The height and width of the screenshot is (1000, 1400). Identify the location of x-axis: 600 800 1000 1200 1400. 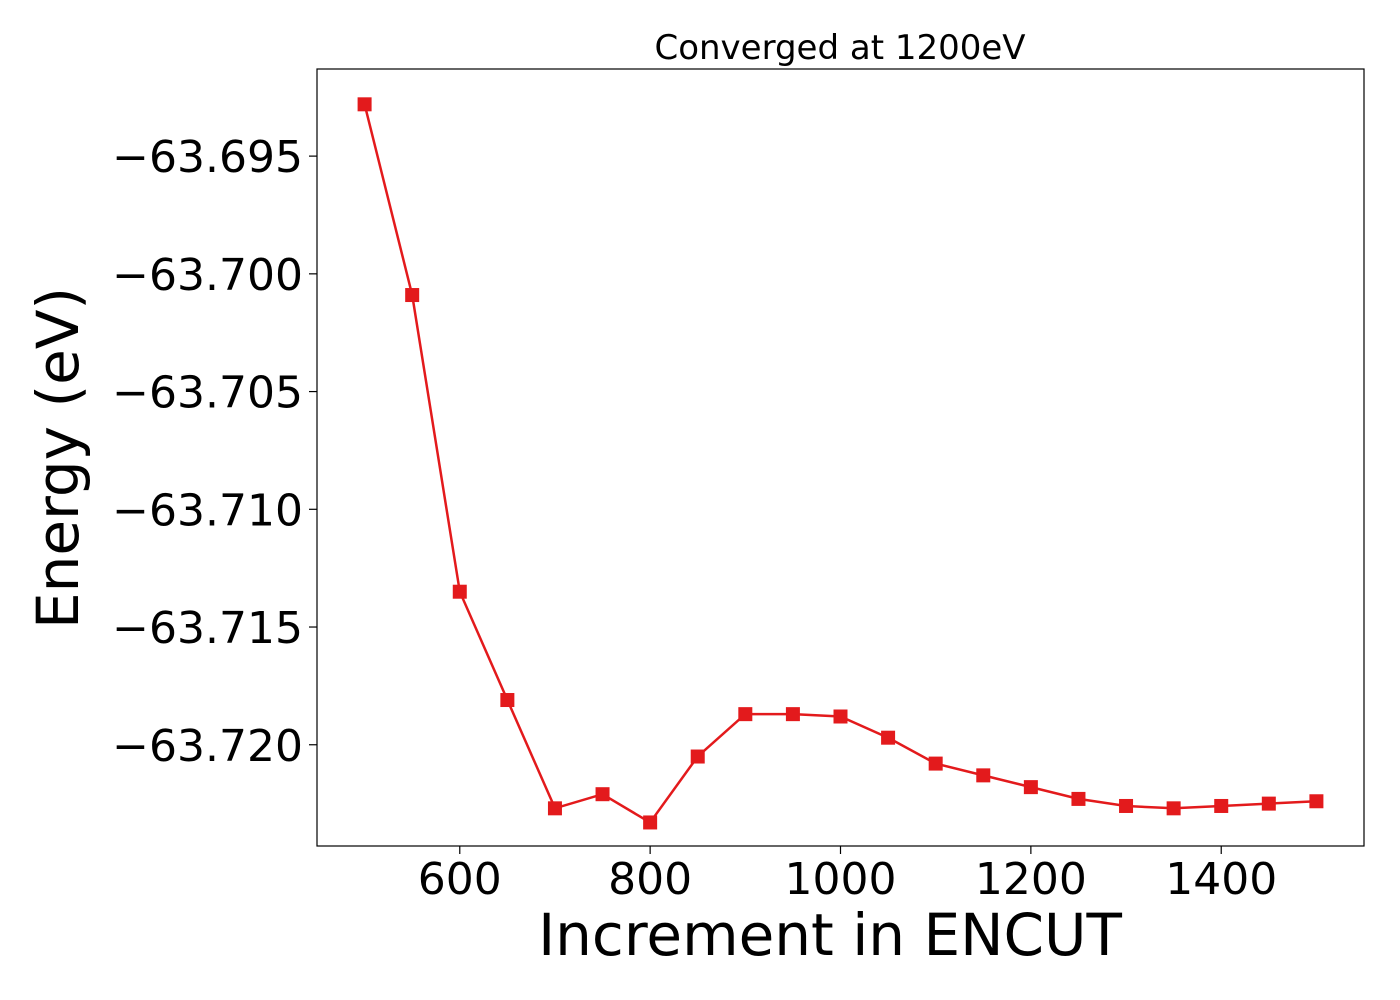
(847, 875).